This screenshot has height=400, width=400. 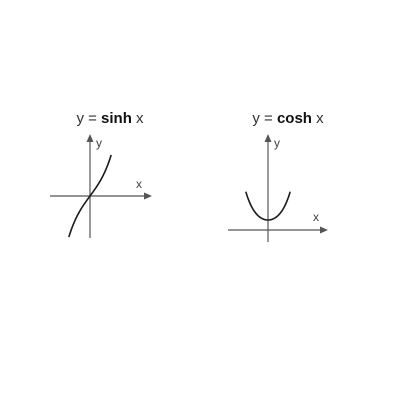 I want to click on sinh-chart: y = sinh x x y, so click(x=101, y=174).